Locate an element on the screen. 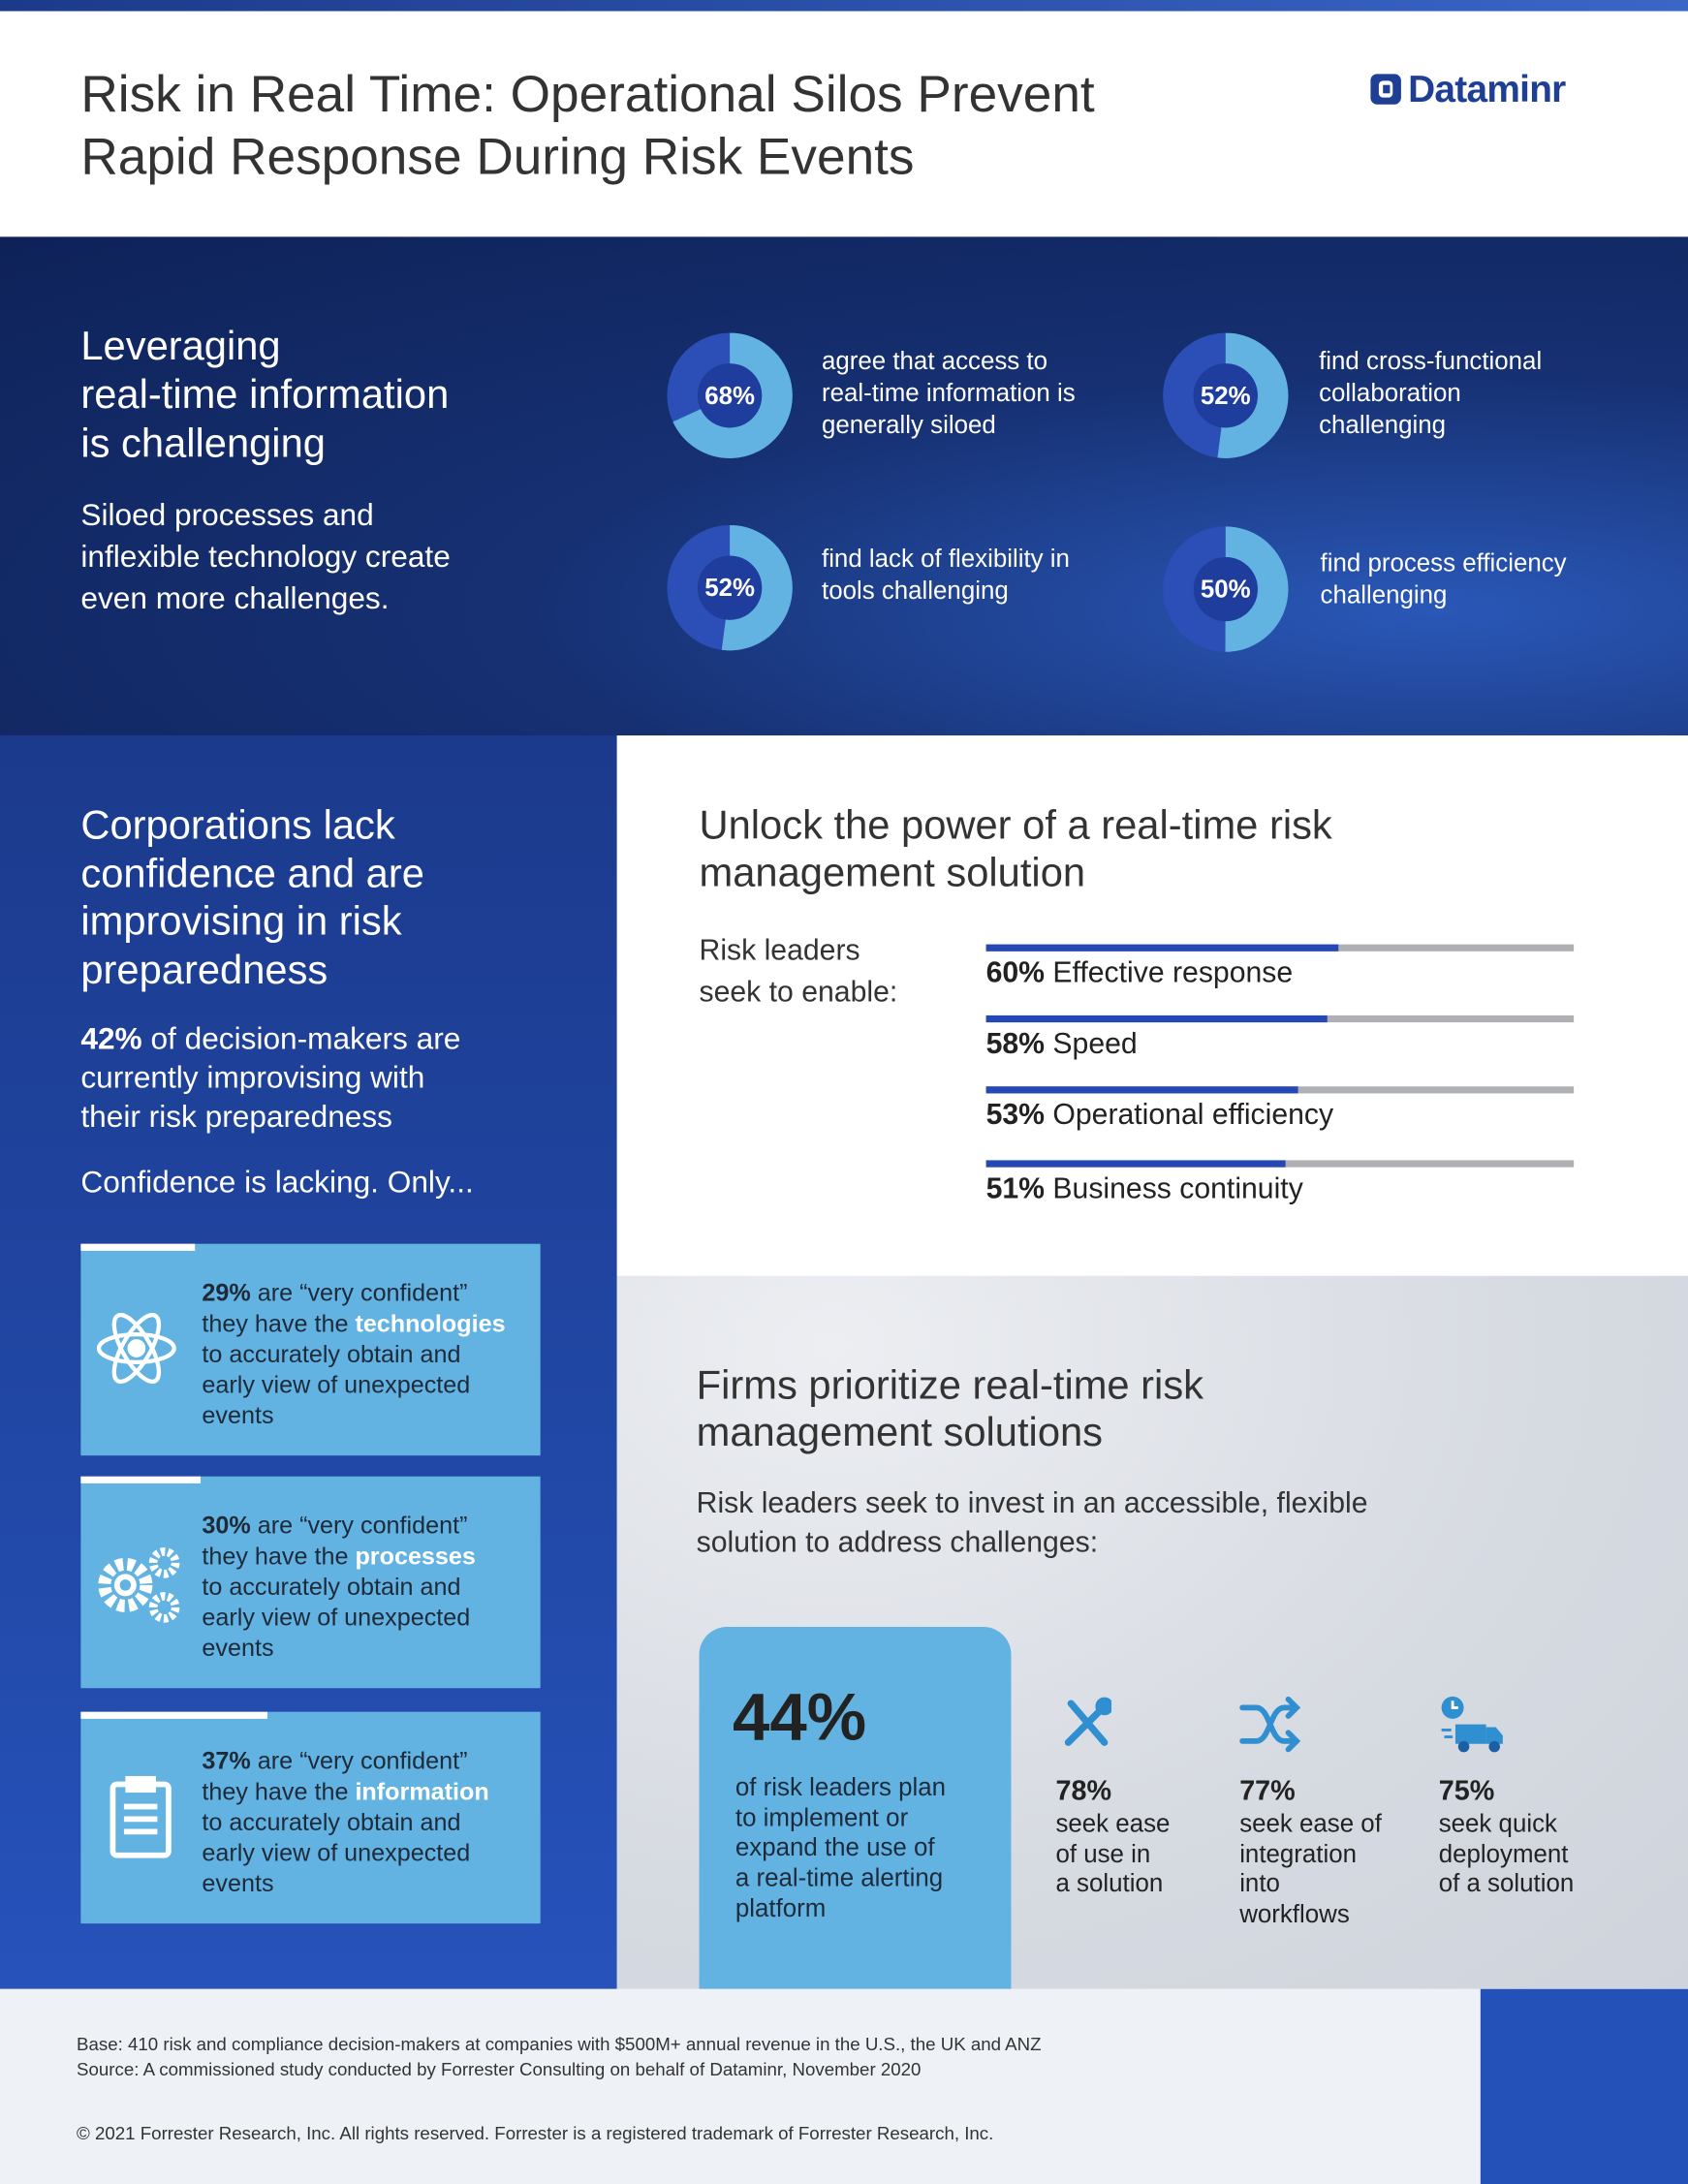  feature-text: of risk leaders plan is located at coordinates (841, 1787).